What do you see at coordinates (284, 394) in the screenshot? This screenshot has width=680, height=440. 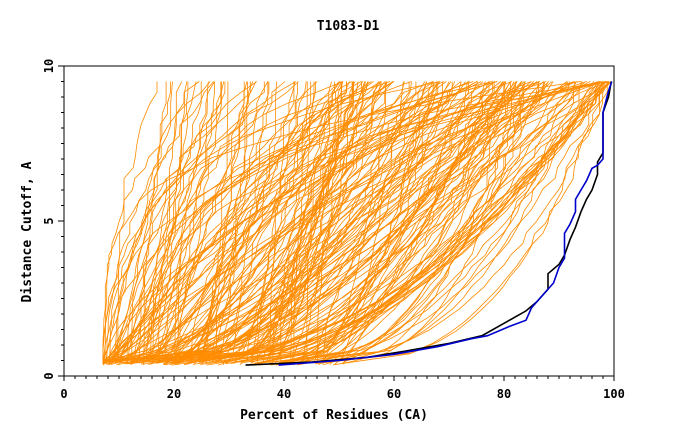 I see `x-tick-label: 40` at bounding box center [284, 394].